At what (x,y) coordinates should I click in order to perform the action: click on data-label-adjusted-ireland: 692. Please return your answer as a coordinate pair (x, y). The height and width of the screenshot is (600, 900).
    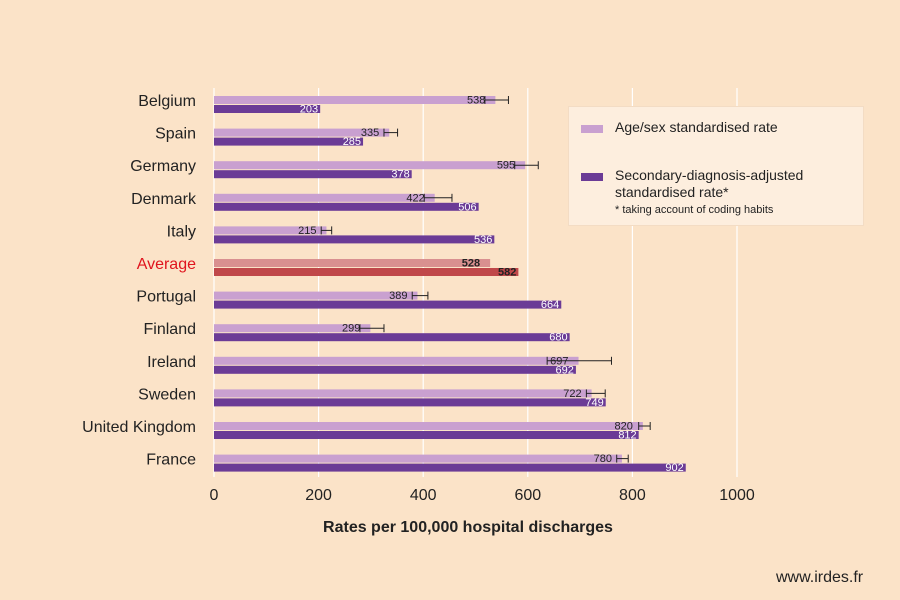
    Looking at the image, I should click on (565, 370).